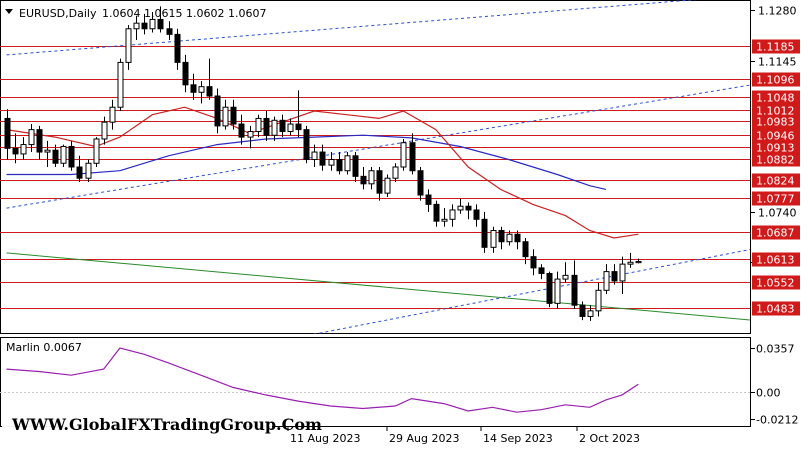 The height and width of the screenshot is (454, 808). I want to click on marlin-label: Marlin 0.0067, so click(44, 347).